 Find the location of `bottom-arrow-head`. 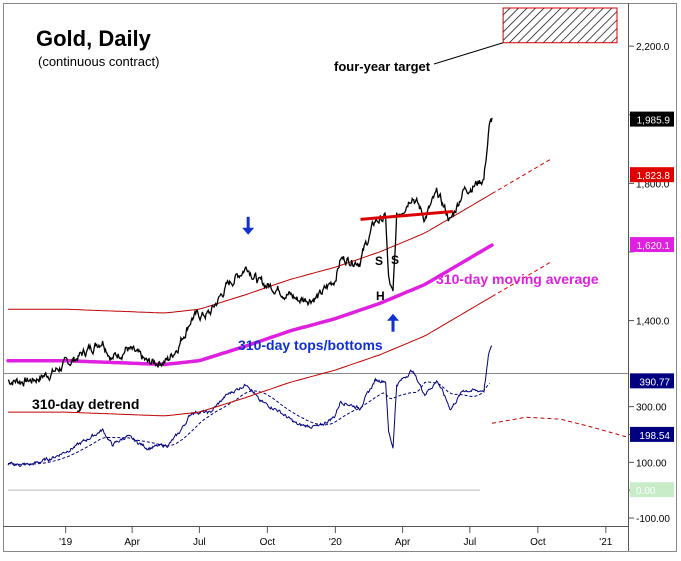

bottom-arrow-head is located at coordinates (393, 317).